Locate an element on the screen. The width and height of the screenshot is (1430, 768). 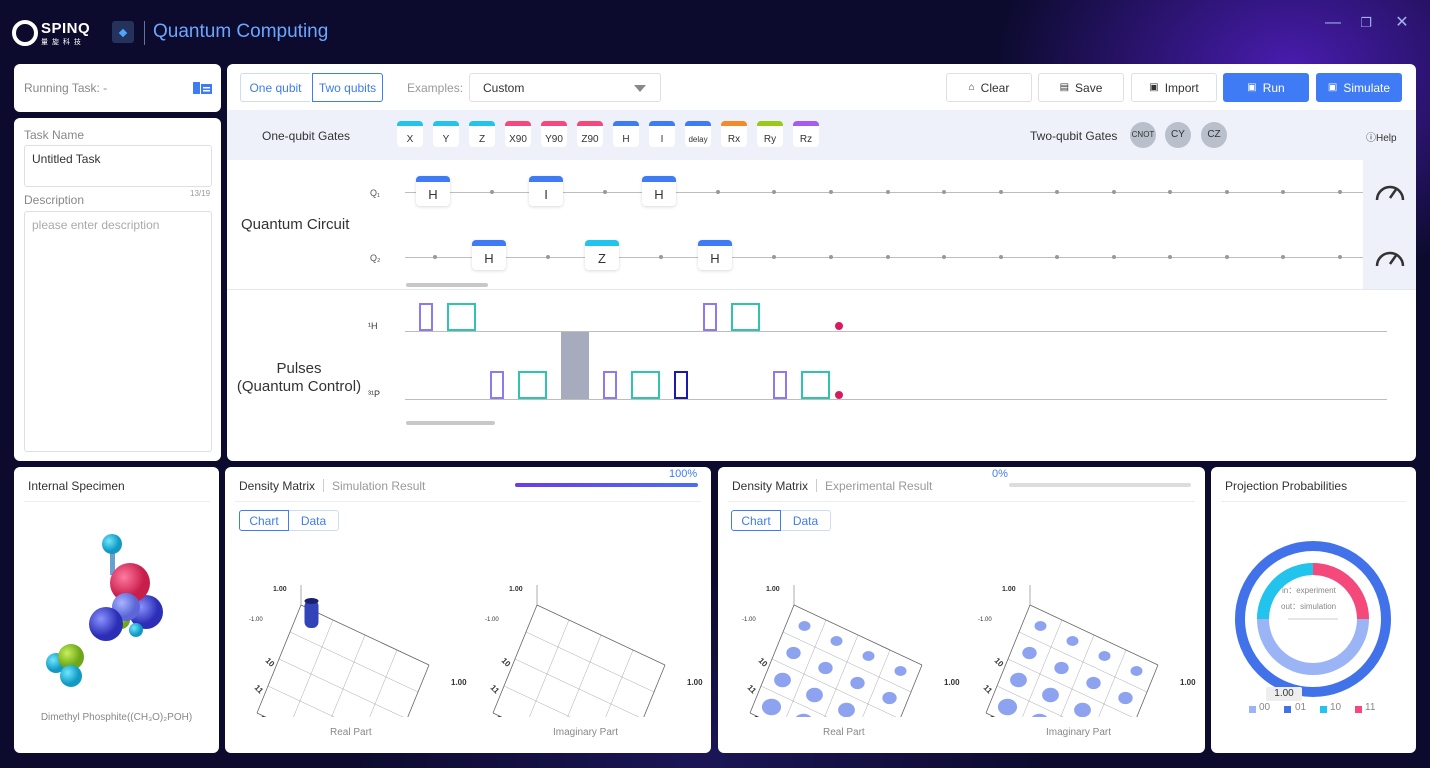
home-icon is located at coordinates (123, 32).